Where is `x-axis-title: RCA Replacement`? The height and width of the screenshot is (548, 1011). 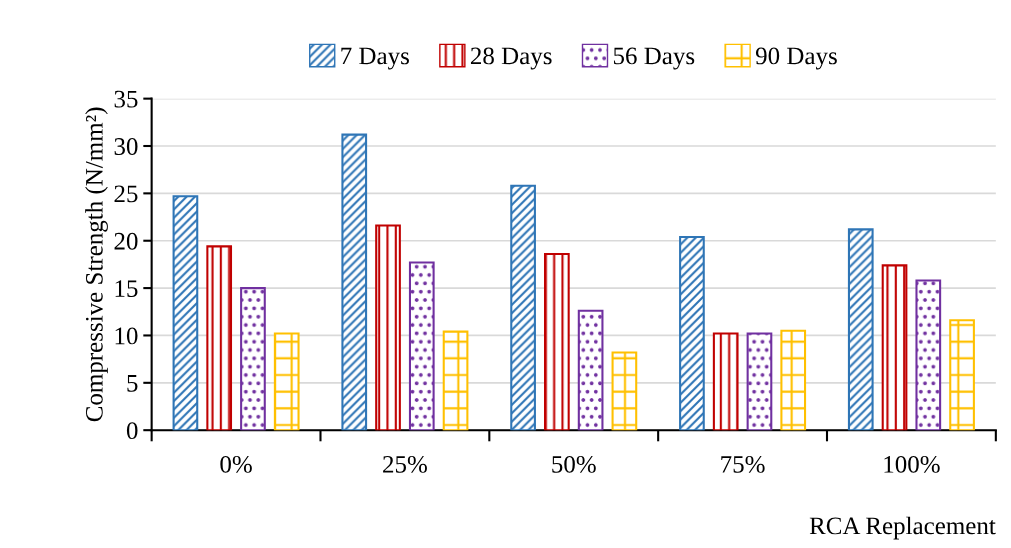
x-axis-title: RCA Replacement is located at coordinates (902, 528).